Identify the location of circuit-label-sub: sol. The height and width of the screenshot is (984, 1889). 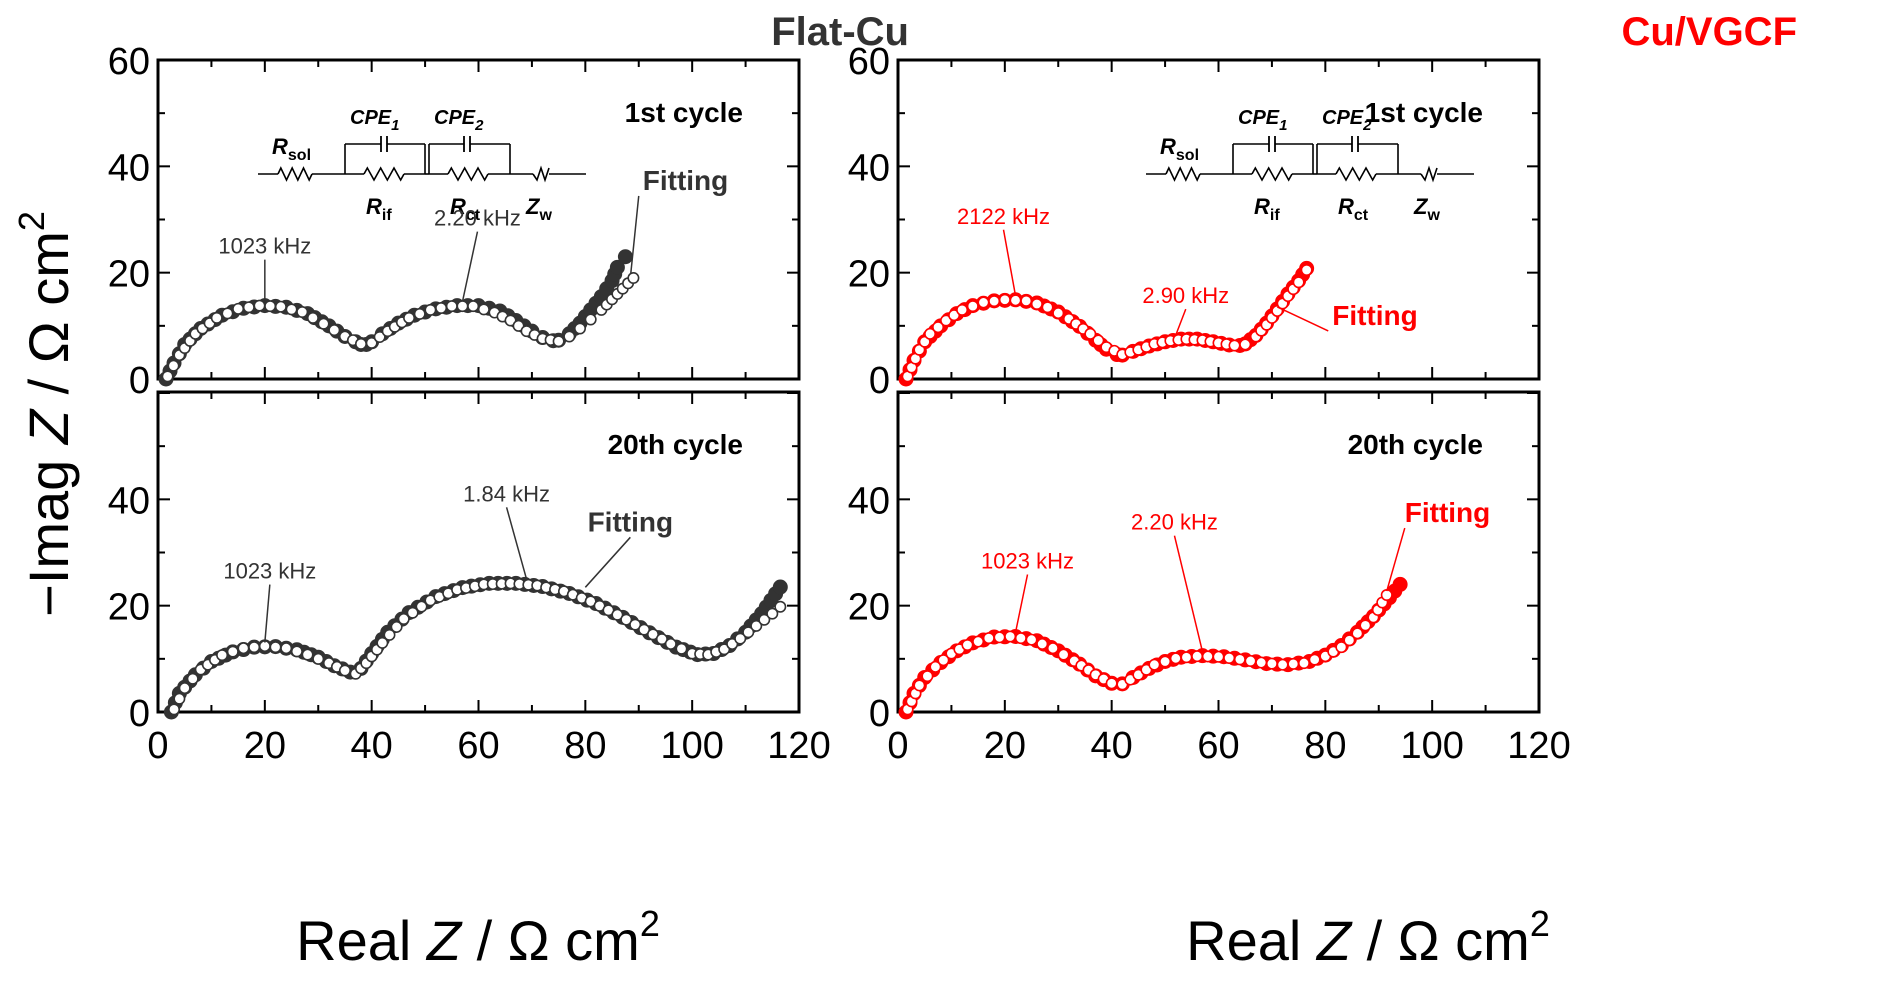
(299, 155).